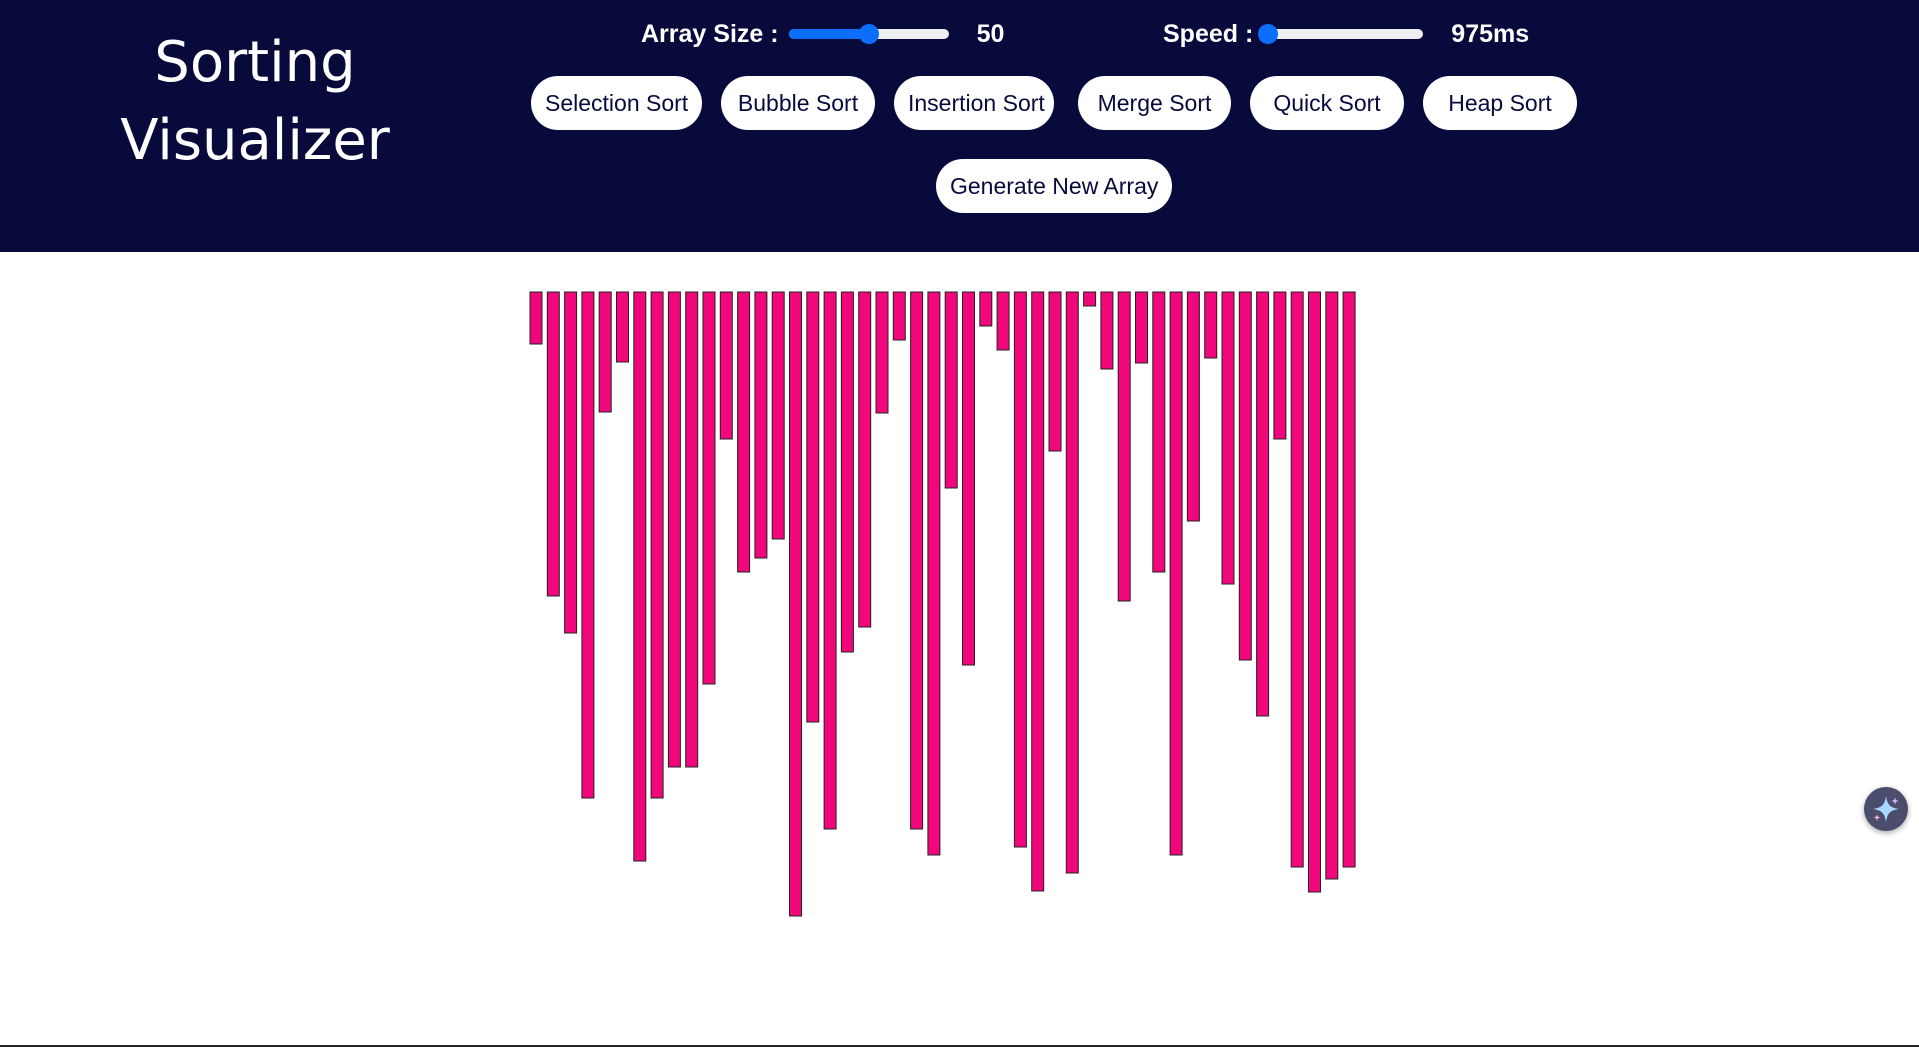  Describe the element at coordinates (1490, 33) in the screenshot. I see `speed-value: 975ms` at that location.